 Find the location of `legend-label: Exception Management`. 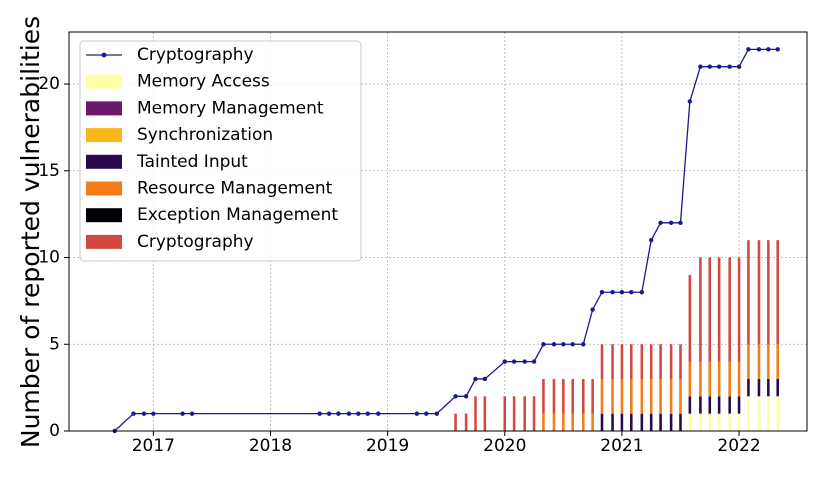

legend-label: Exception Management is located at coordinates (237, 215).